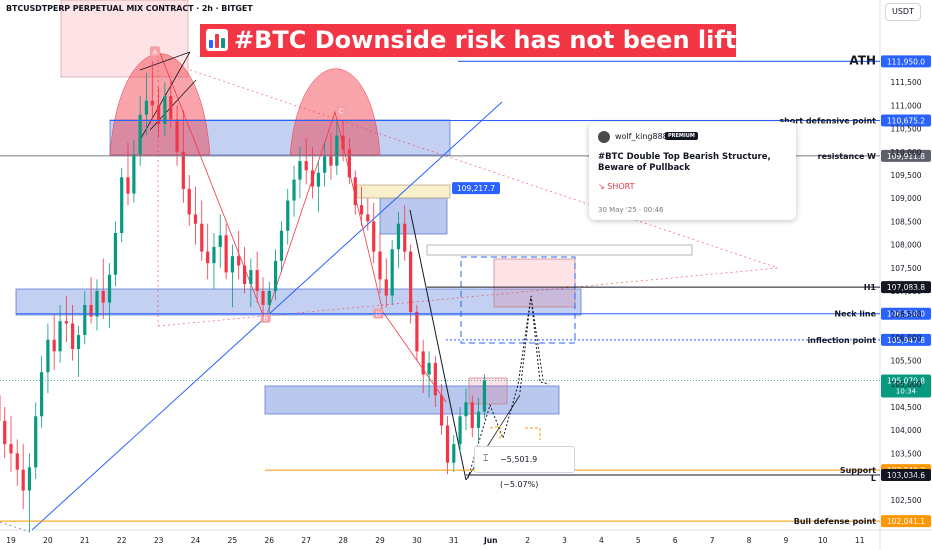 This screenshot has height=550, width=932. I want to click on x-tick-label: 30, so click(417, 540).